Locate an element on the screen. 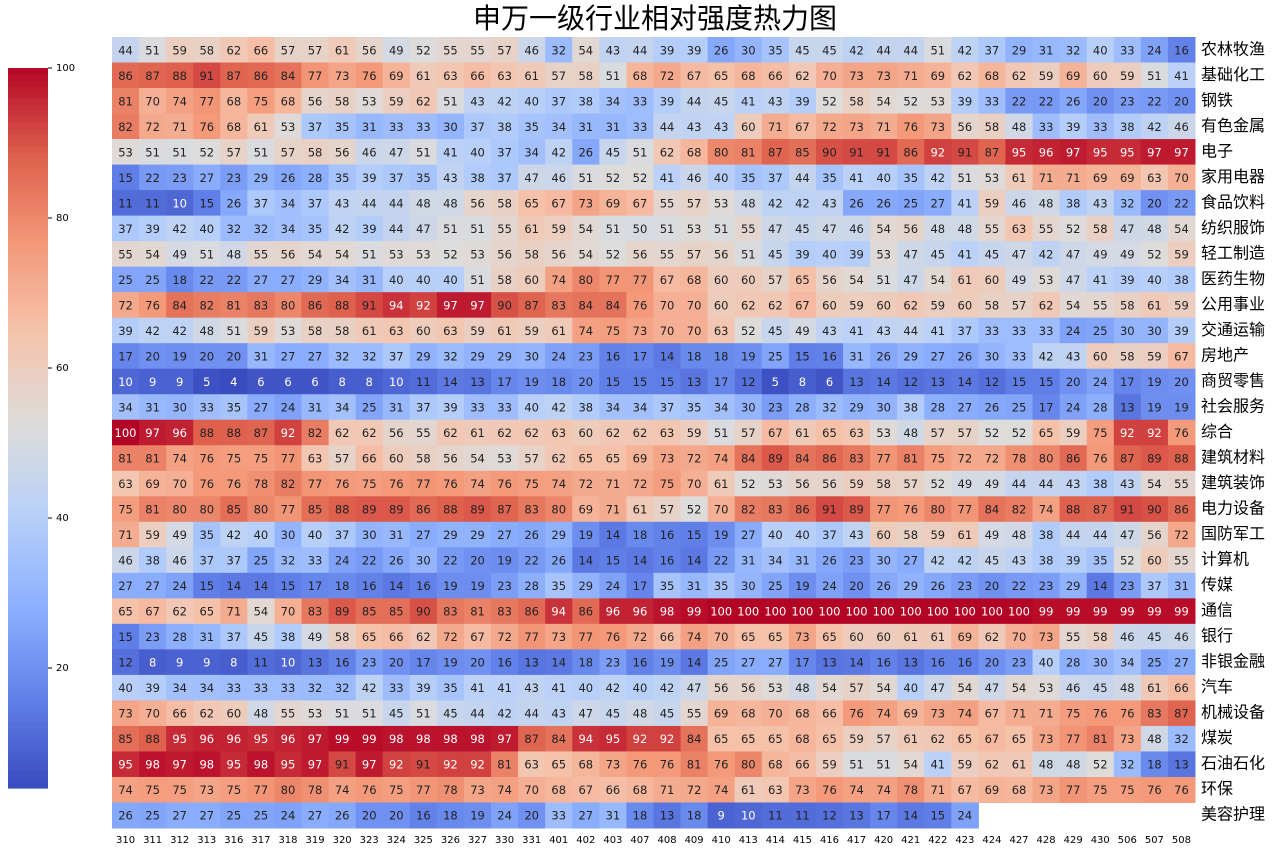 The height and width of the screenshot is (853, 1280). cell-label: 48 is located at coordinates (640, 714).